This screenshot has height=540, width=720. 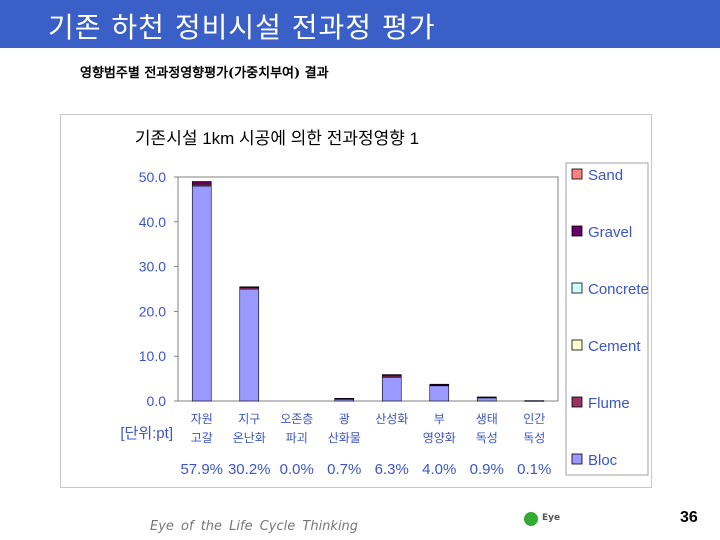 I want to click on legend-swatch-flume, so click(x=577, y=402).